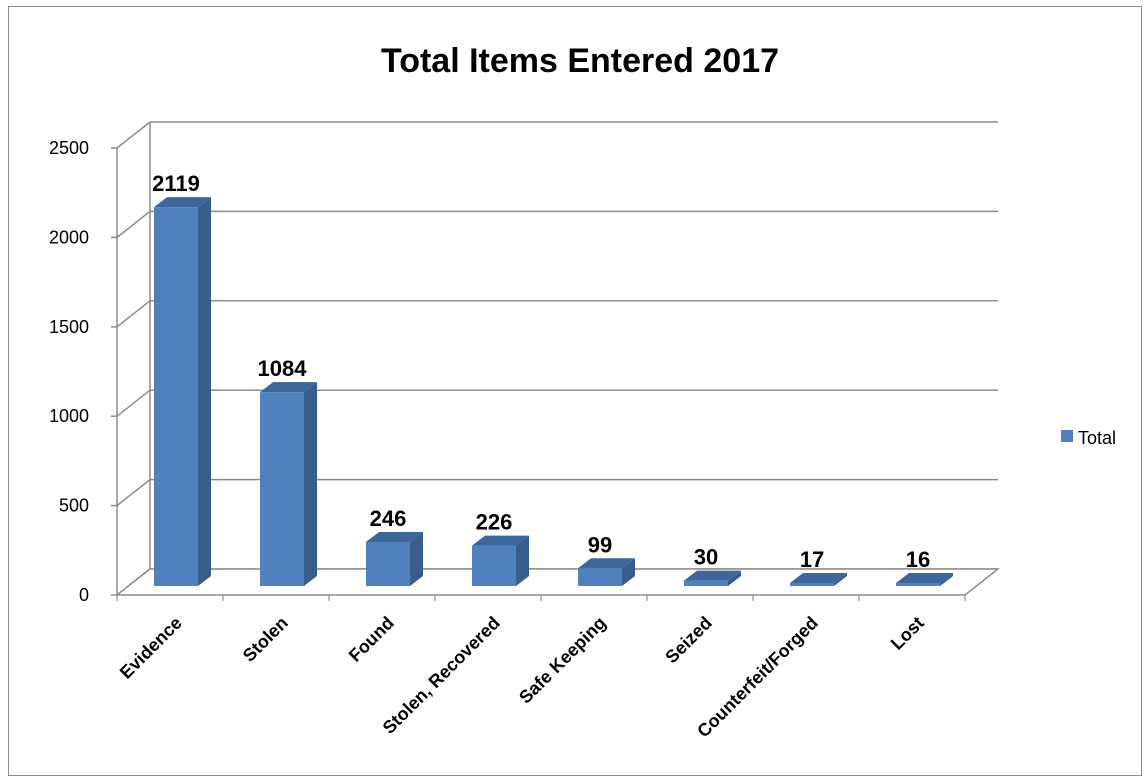 This screenshot has height=782, width=1148. Describe the element at coordinates (757, 677) in the screenshot. I see `x-tick-label-6: Counterfeit/Forged` at that location.